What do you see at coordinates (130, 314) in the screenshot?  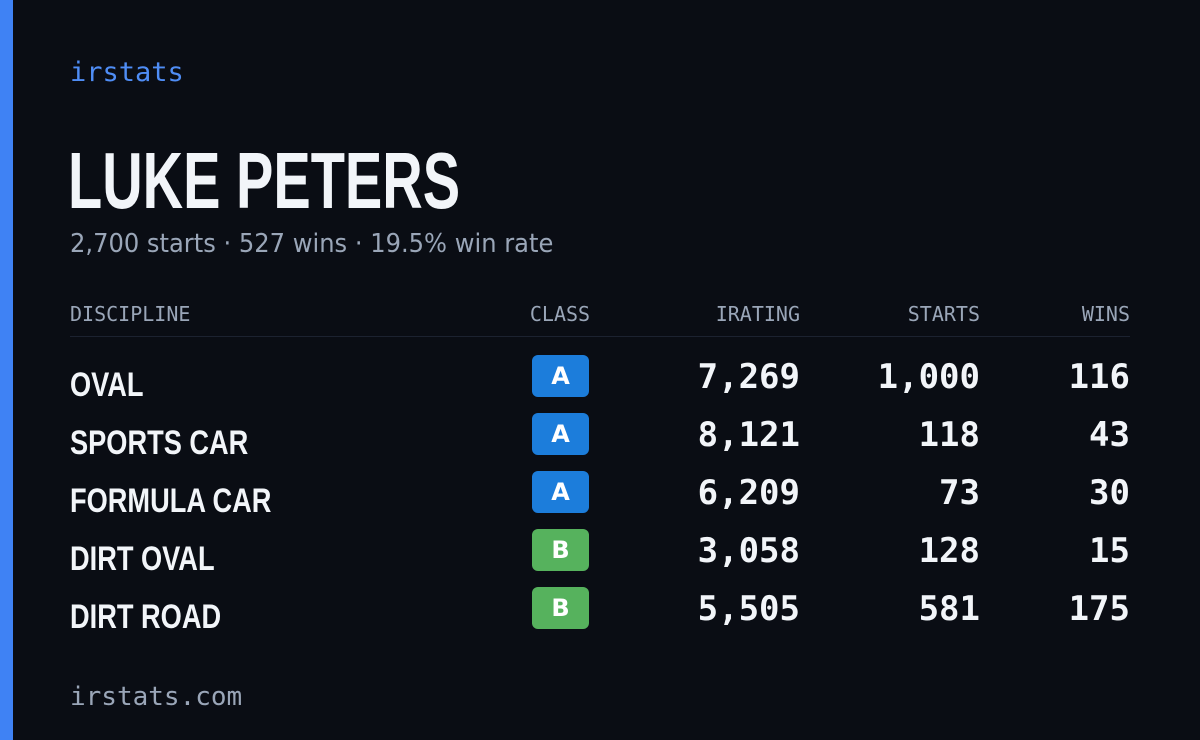 I see `column-header-discipline: DISCIPLINE` at bounding box center [130, 314].